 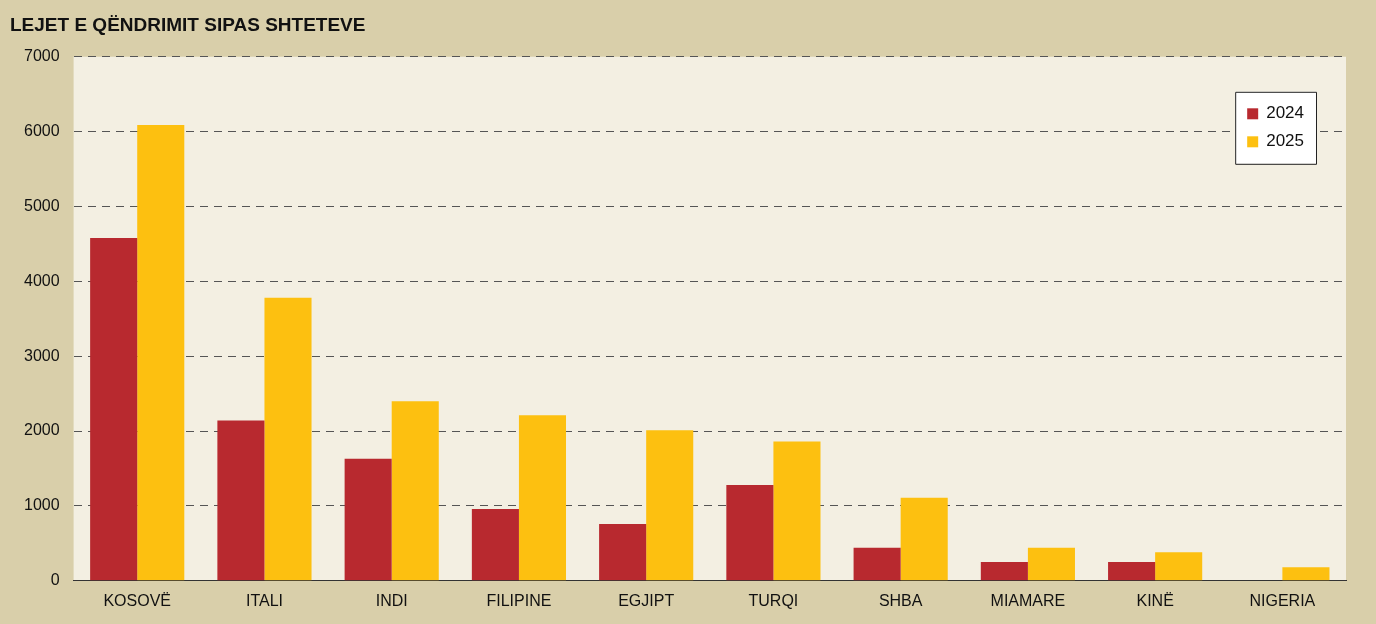 I want to click on x-tick-label: EGJIPT, so click(x=646, y=600).